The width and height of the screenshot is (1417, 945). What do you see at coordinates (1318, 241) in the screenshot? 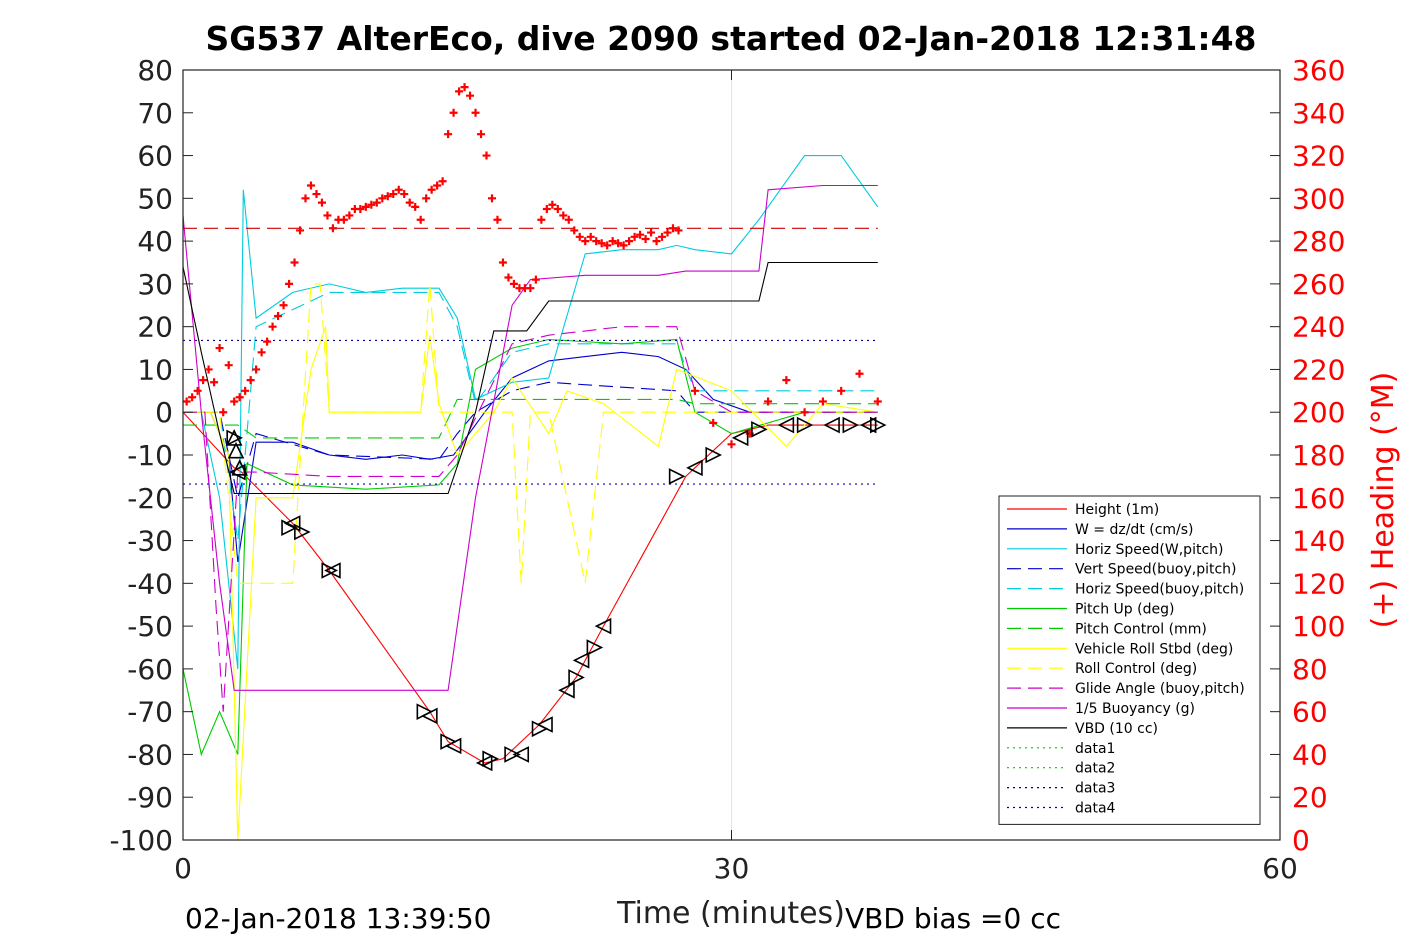
I see `y2-tick-label: 280` at bounding box center [1318, 241].